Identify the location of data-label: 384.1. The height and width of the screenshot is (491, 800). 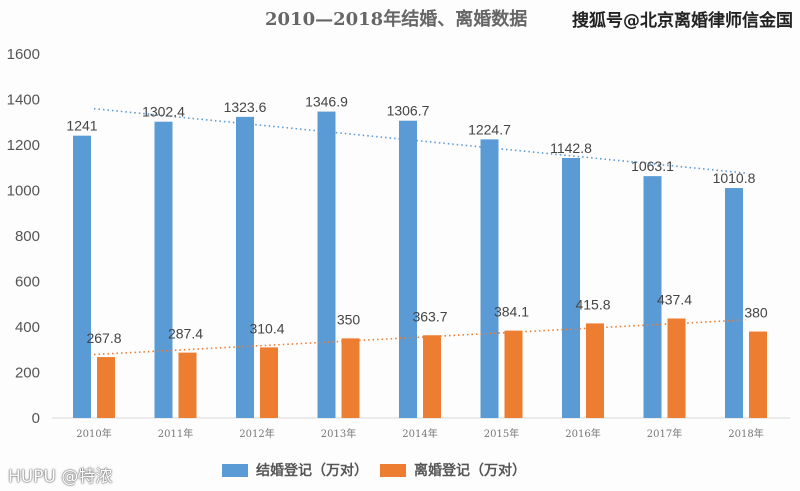
(511, 312).